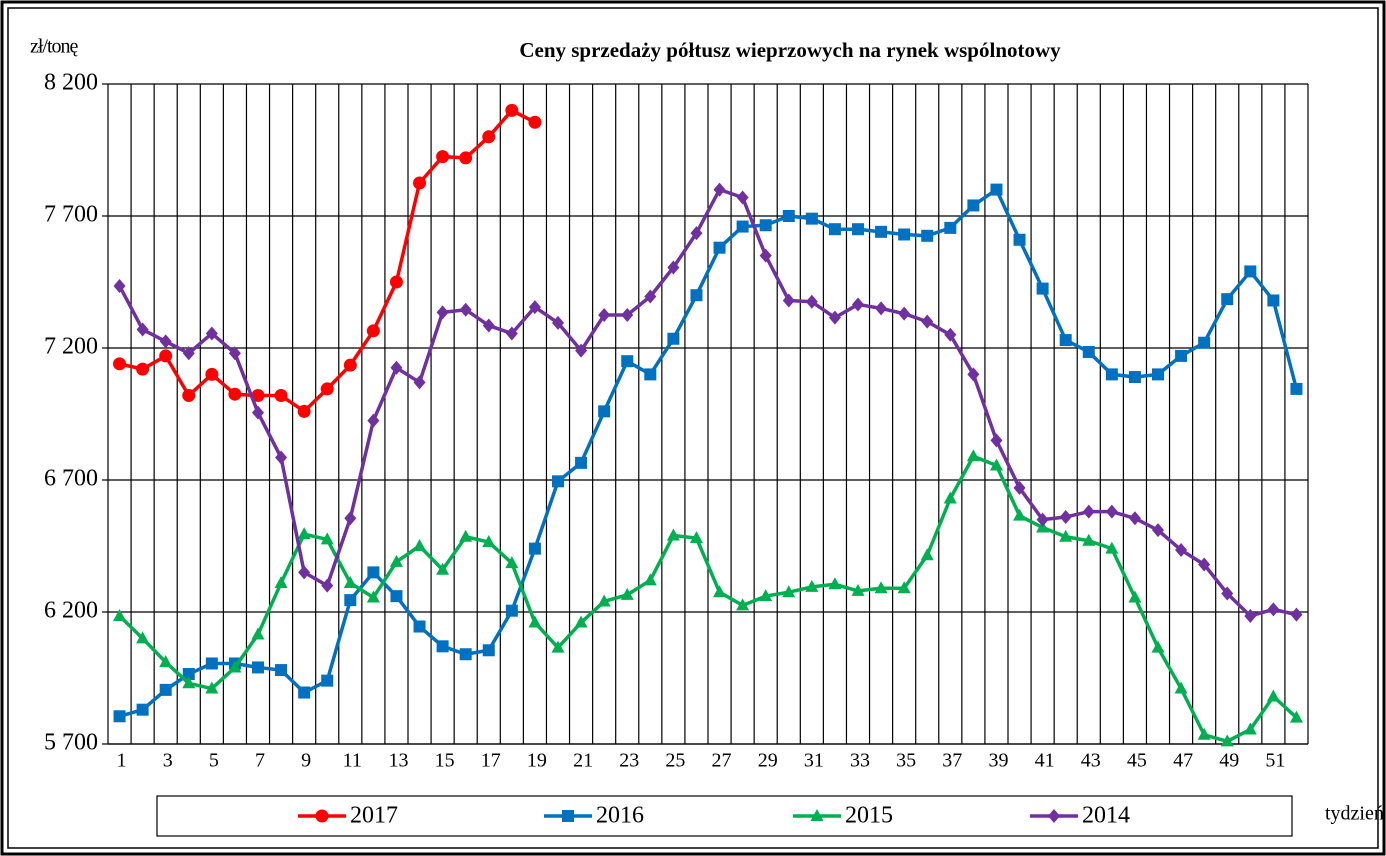 The image size is (1386, 856). What do you see at coordinates (952, 761) in the screenshot?
I see `x-tick-label: 37` at bounding box center [952, 761].